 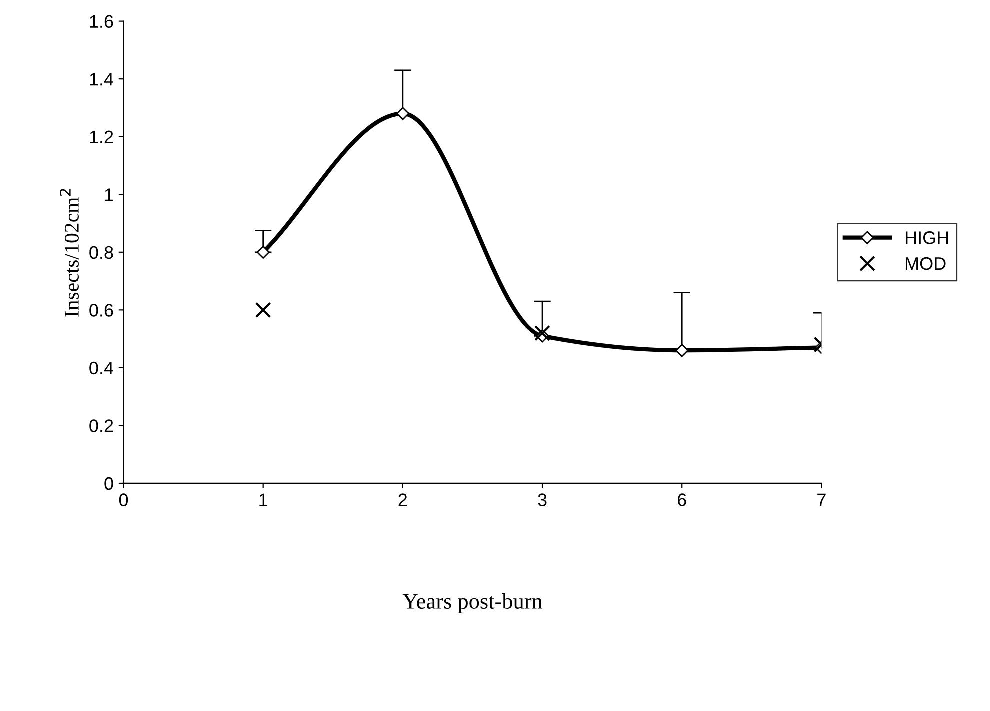 I want to click on x-tick-label: 7, so click(x=822, y=500).